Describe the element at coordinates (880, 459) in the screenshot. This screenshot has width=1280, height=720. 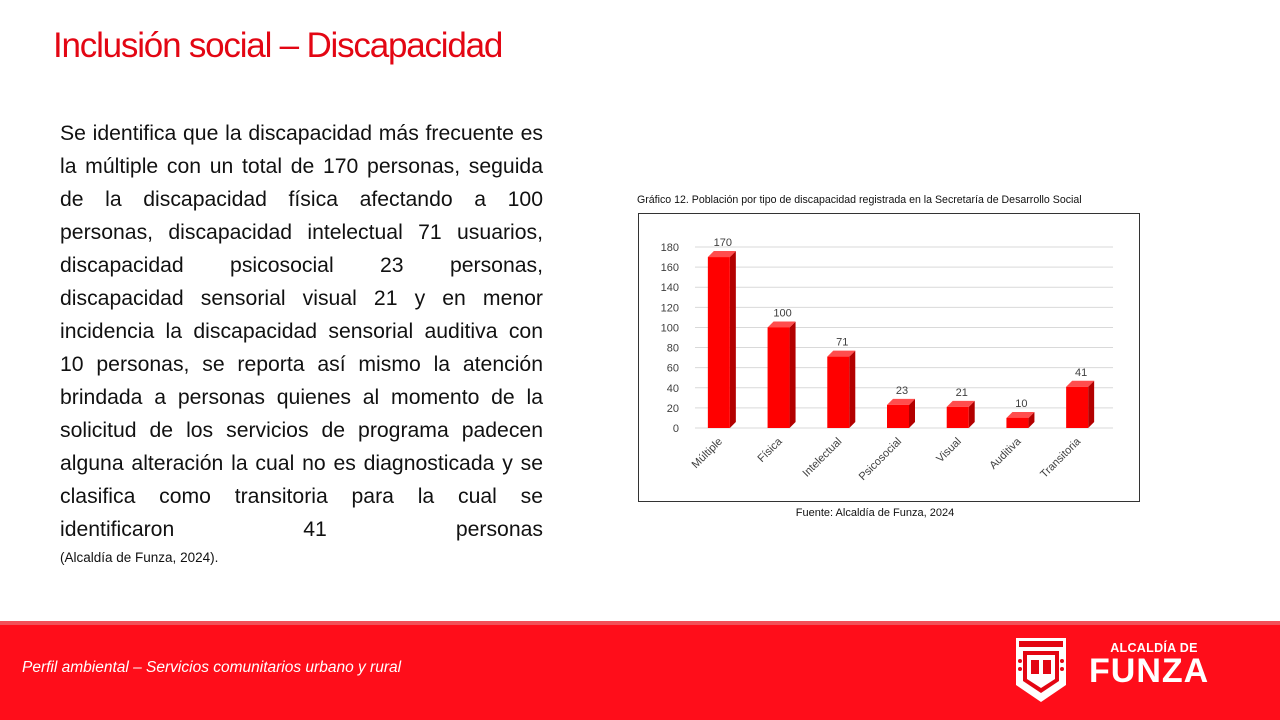
I see `x-tick-label: Psicosocial` at that location.